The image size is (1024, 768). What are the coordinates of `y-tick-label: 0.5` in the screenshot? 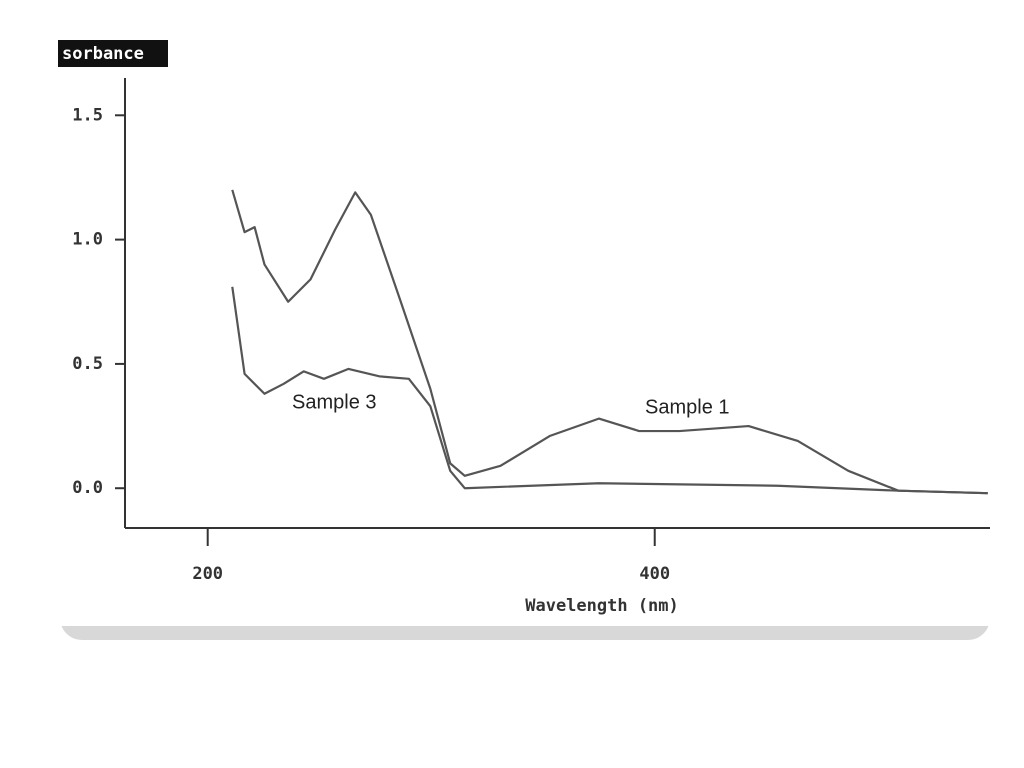 It's located at (87, 364).